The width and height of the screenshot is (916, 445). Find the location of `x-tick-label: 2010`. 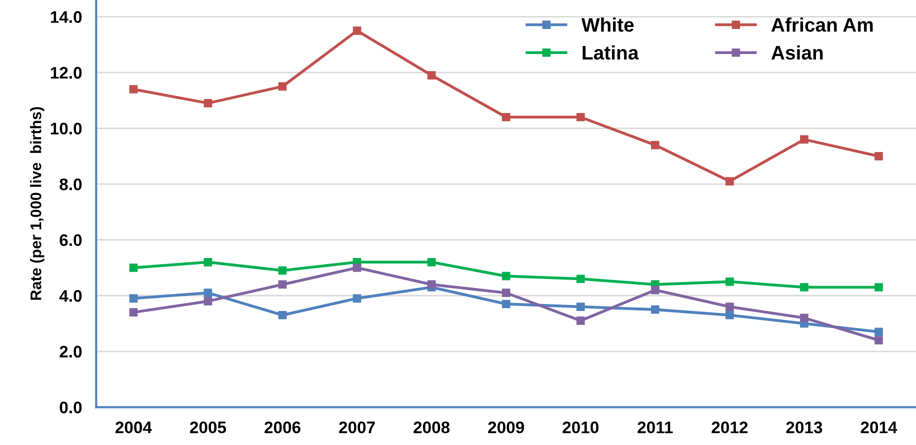

x-tick-label: 2010 is located at coordinates (580, 428).